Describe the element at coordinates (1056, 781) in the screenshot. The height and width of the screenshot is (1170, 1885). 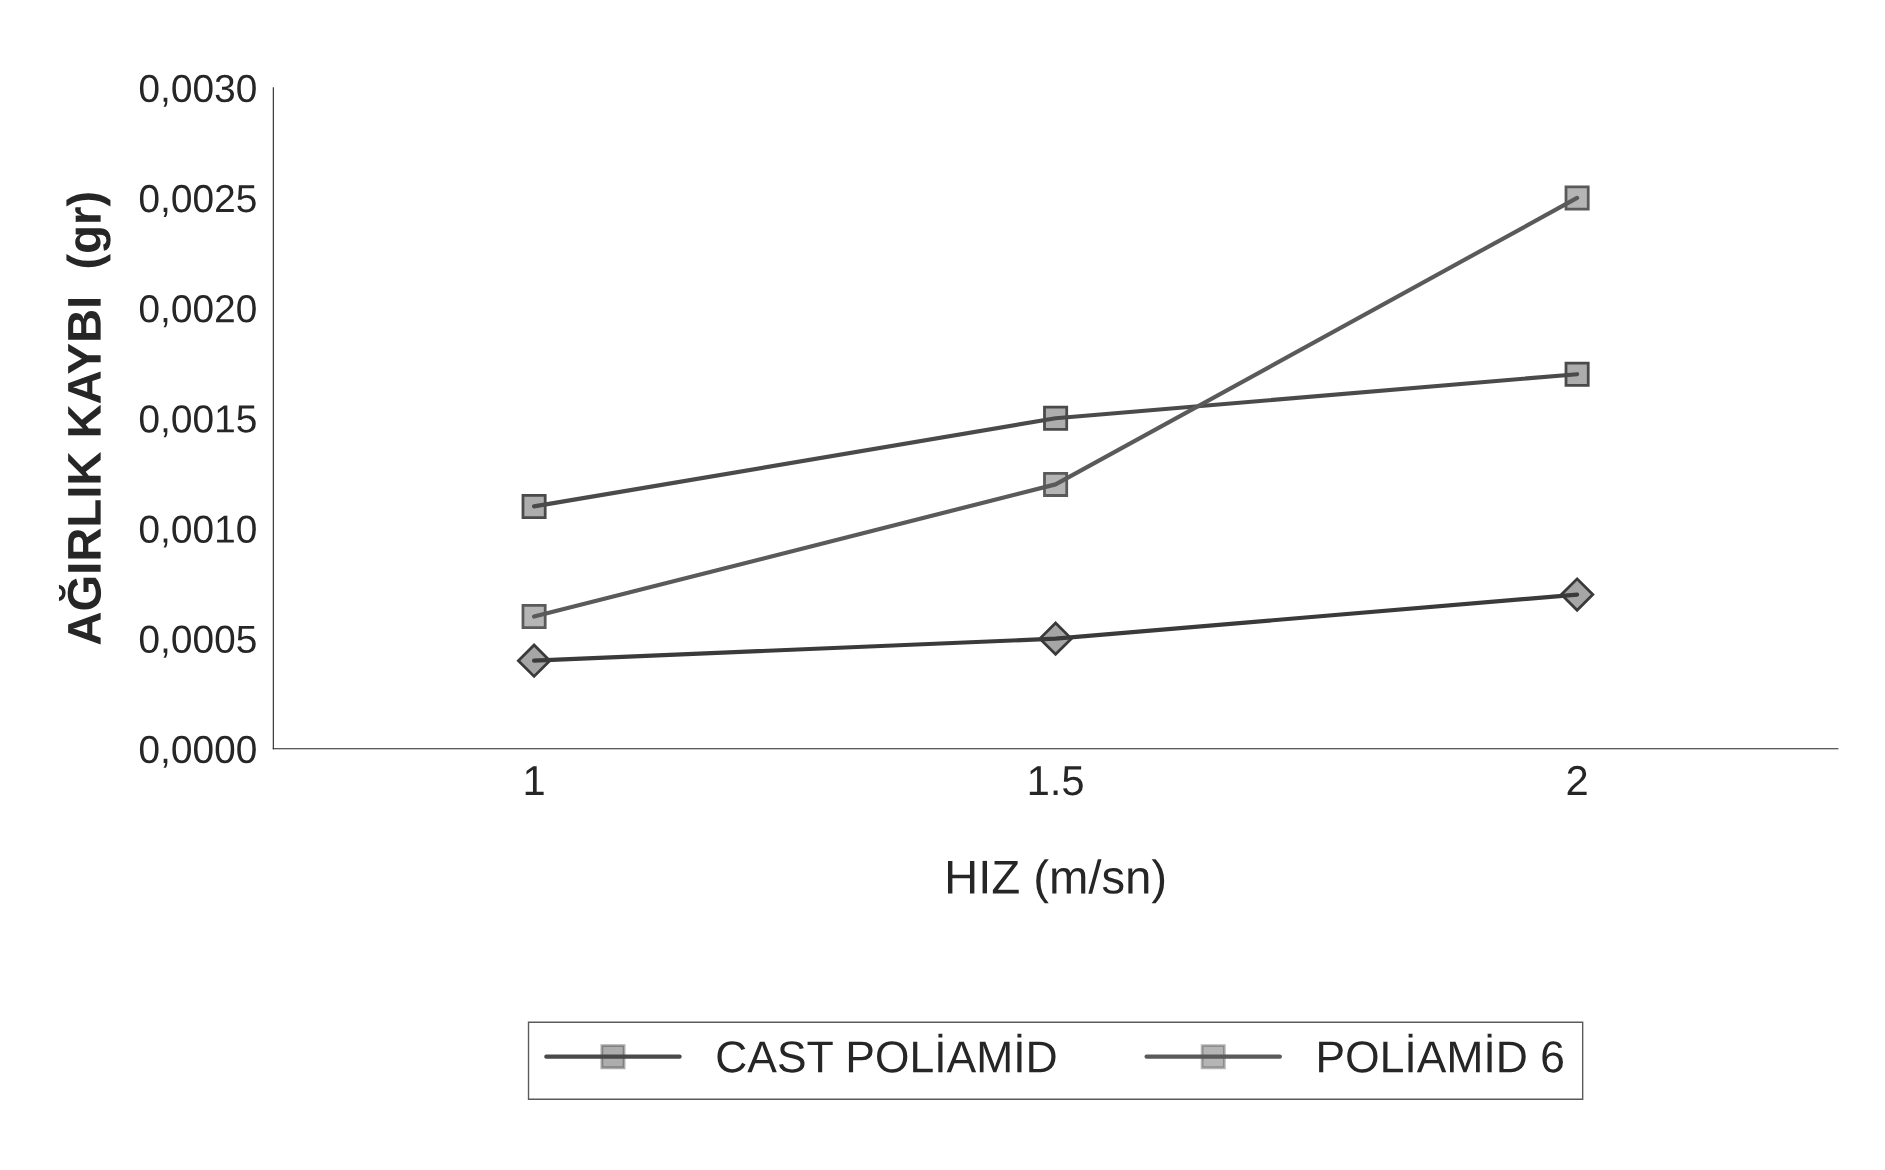
I see `x-tick-label: 1.5` at that location.